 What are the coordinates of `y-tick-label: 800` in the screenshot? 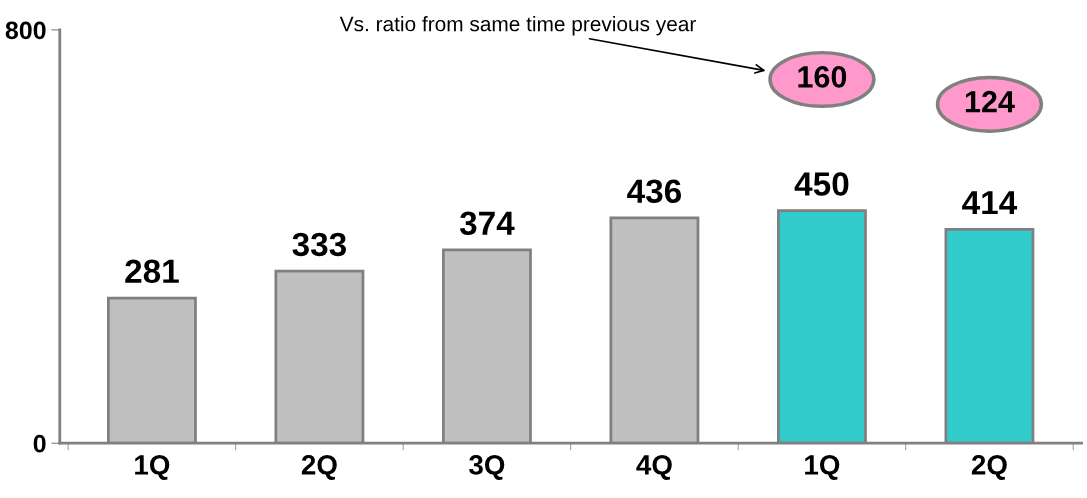 It's located at (25, 30).